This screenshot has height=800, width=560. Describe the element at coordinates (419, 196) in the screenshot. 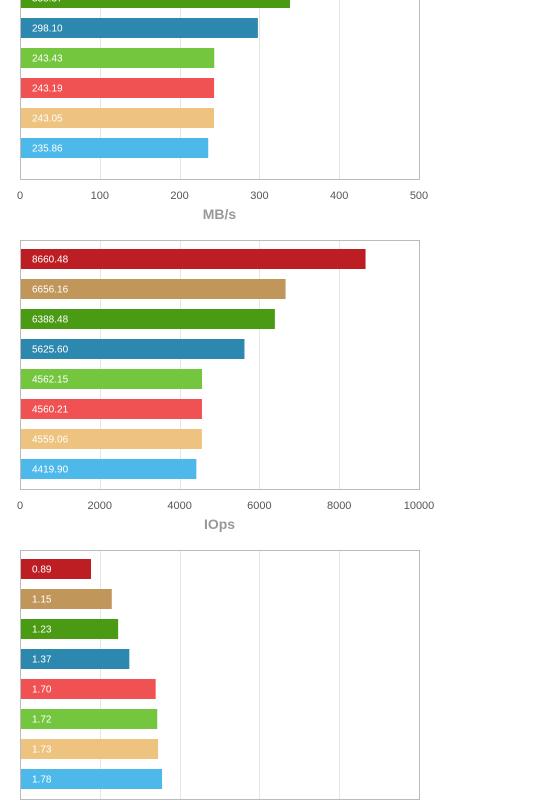

I see `x-tick-label: 500` at that location.